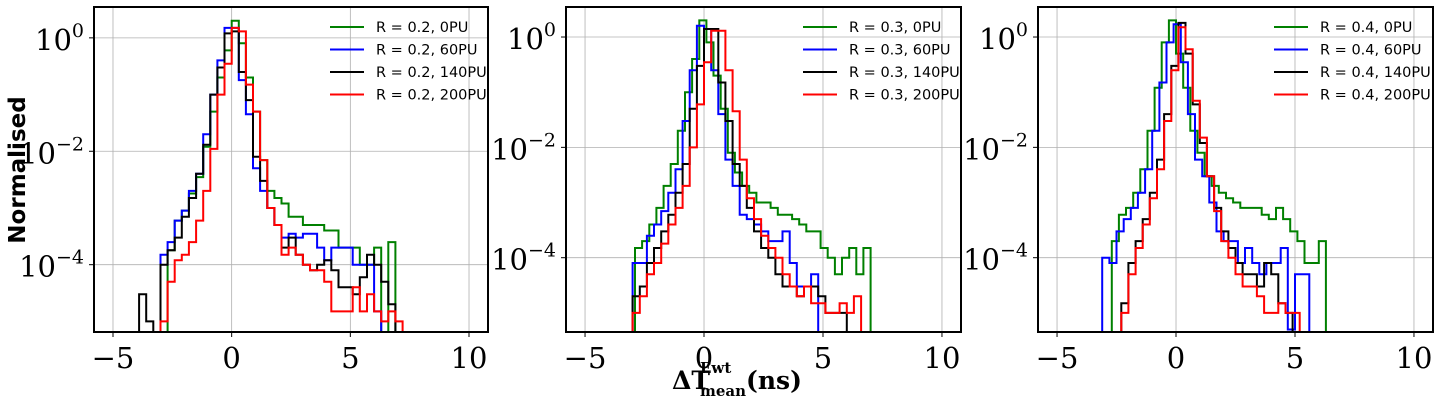 The image size is (1440, 405). I want to click on legend-label: R = 0.2, 140PU, so click(431, 73).